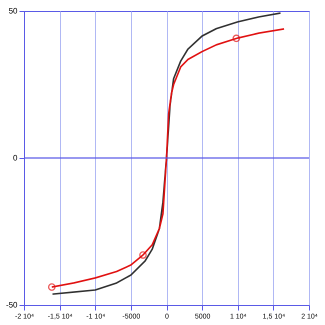  Describe the element at coordinates (12, 305) in the screenshot. I see `y-tick-label: -50` at that location.